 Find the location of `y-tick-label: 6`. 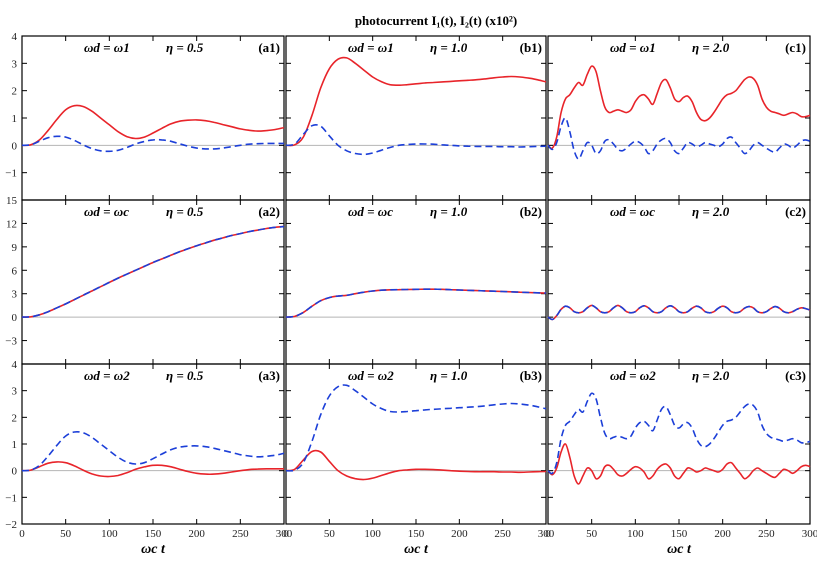

y-tick-label: 6 is located at coordinates (15, 271).